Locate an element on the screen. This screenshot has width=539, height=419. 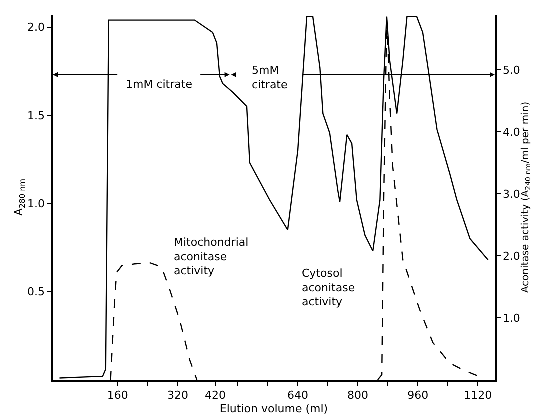
x-tick-label: 640 is located at coordinates (298, 395).